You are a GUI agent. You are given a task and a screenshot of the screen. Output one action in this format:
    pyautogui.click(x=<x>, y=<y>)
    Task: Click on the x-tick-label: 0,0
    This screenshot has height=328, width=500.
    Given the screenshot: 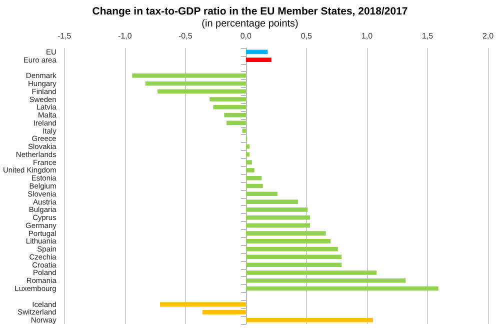 What is the action you would take?
    pyautogui.click(x=246, y=36)
    